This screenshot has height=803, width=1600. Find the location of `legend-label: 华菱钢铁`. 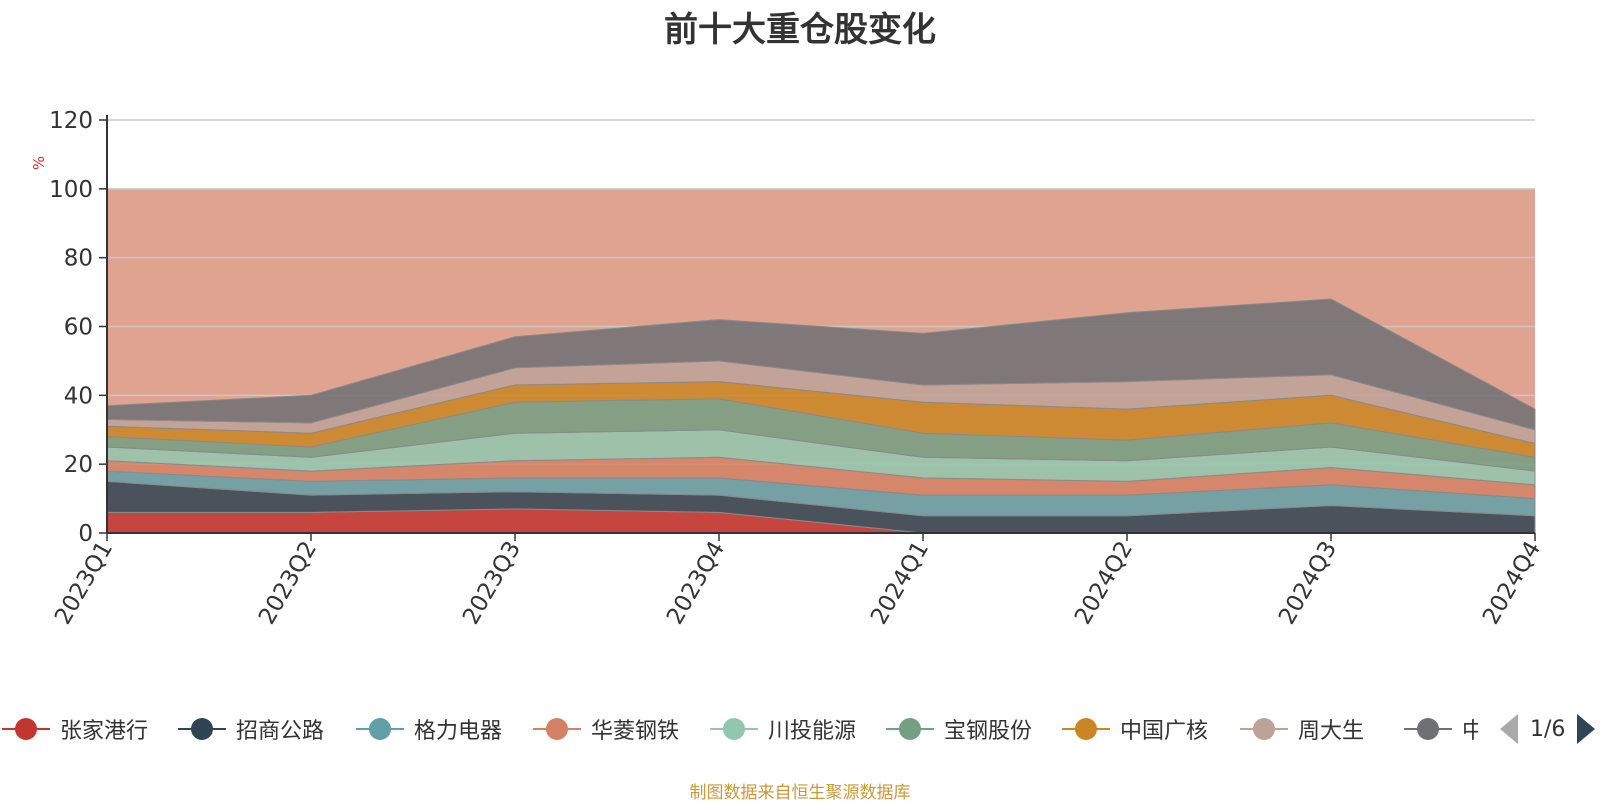

legend-label: 华菱钢铁 is located at coordinates (635, 731).